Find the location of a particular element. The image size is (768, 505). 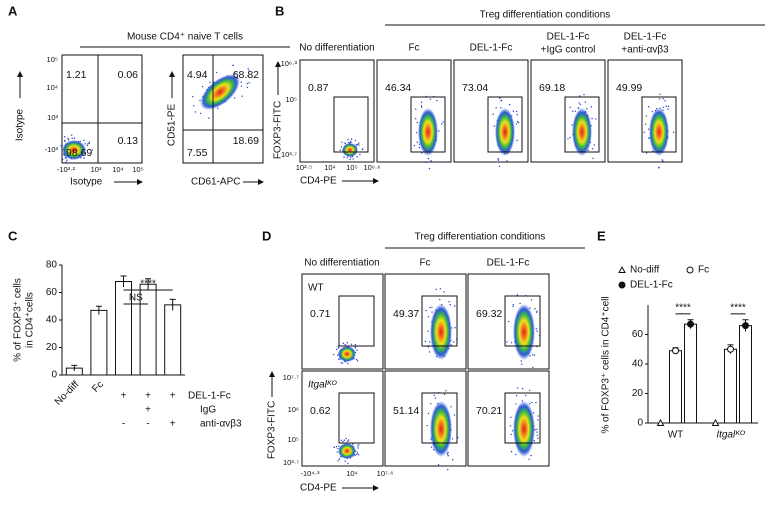

gate-value: 69.18 is located at coordinates (552, 88).